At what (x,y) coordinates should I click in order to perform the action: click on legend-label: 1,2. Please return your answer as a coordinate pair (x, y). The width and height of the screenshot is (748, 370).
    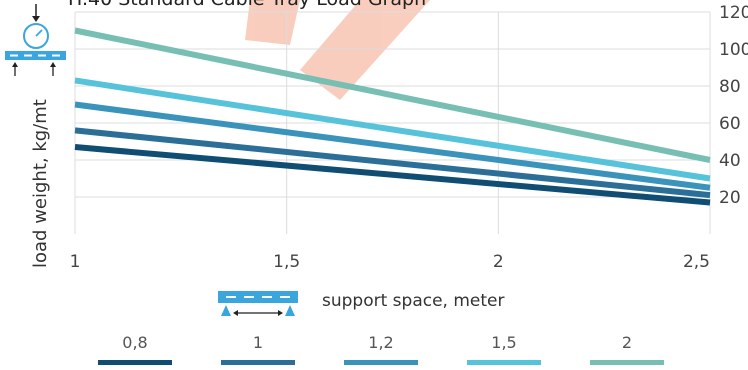
    Looking at the image, I should click on (380, 342).